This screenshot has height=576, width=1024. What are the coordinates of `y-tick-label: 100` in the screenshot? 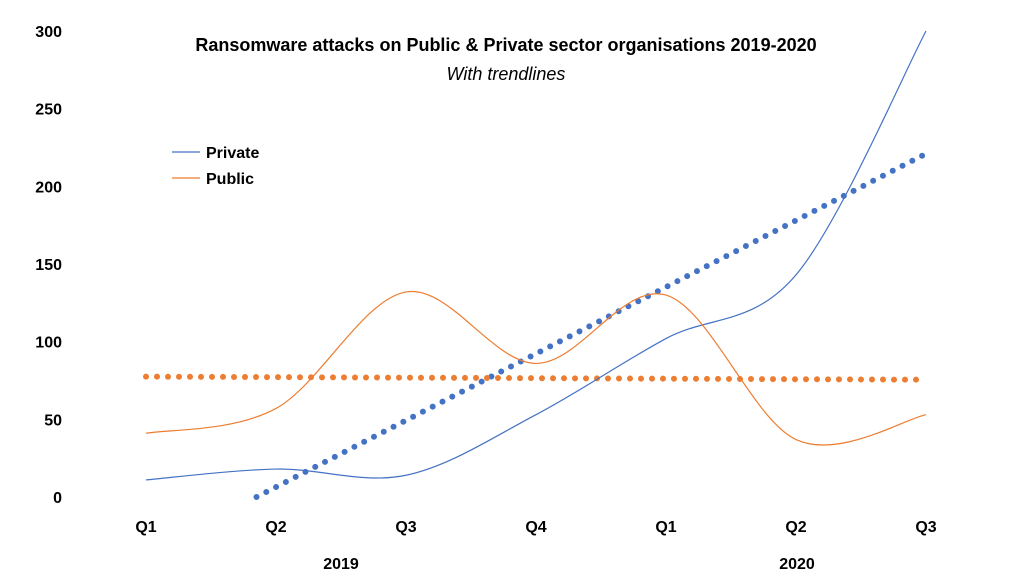 It's located at (48, 343).